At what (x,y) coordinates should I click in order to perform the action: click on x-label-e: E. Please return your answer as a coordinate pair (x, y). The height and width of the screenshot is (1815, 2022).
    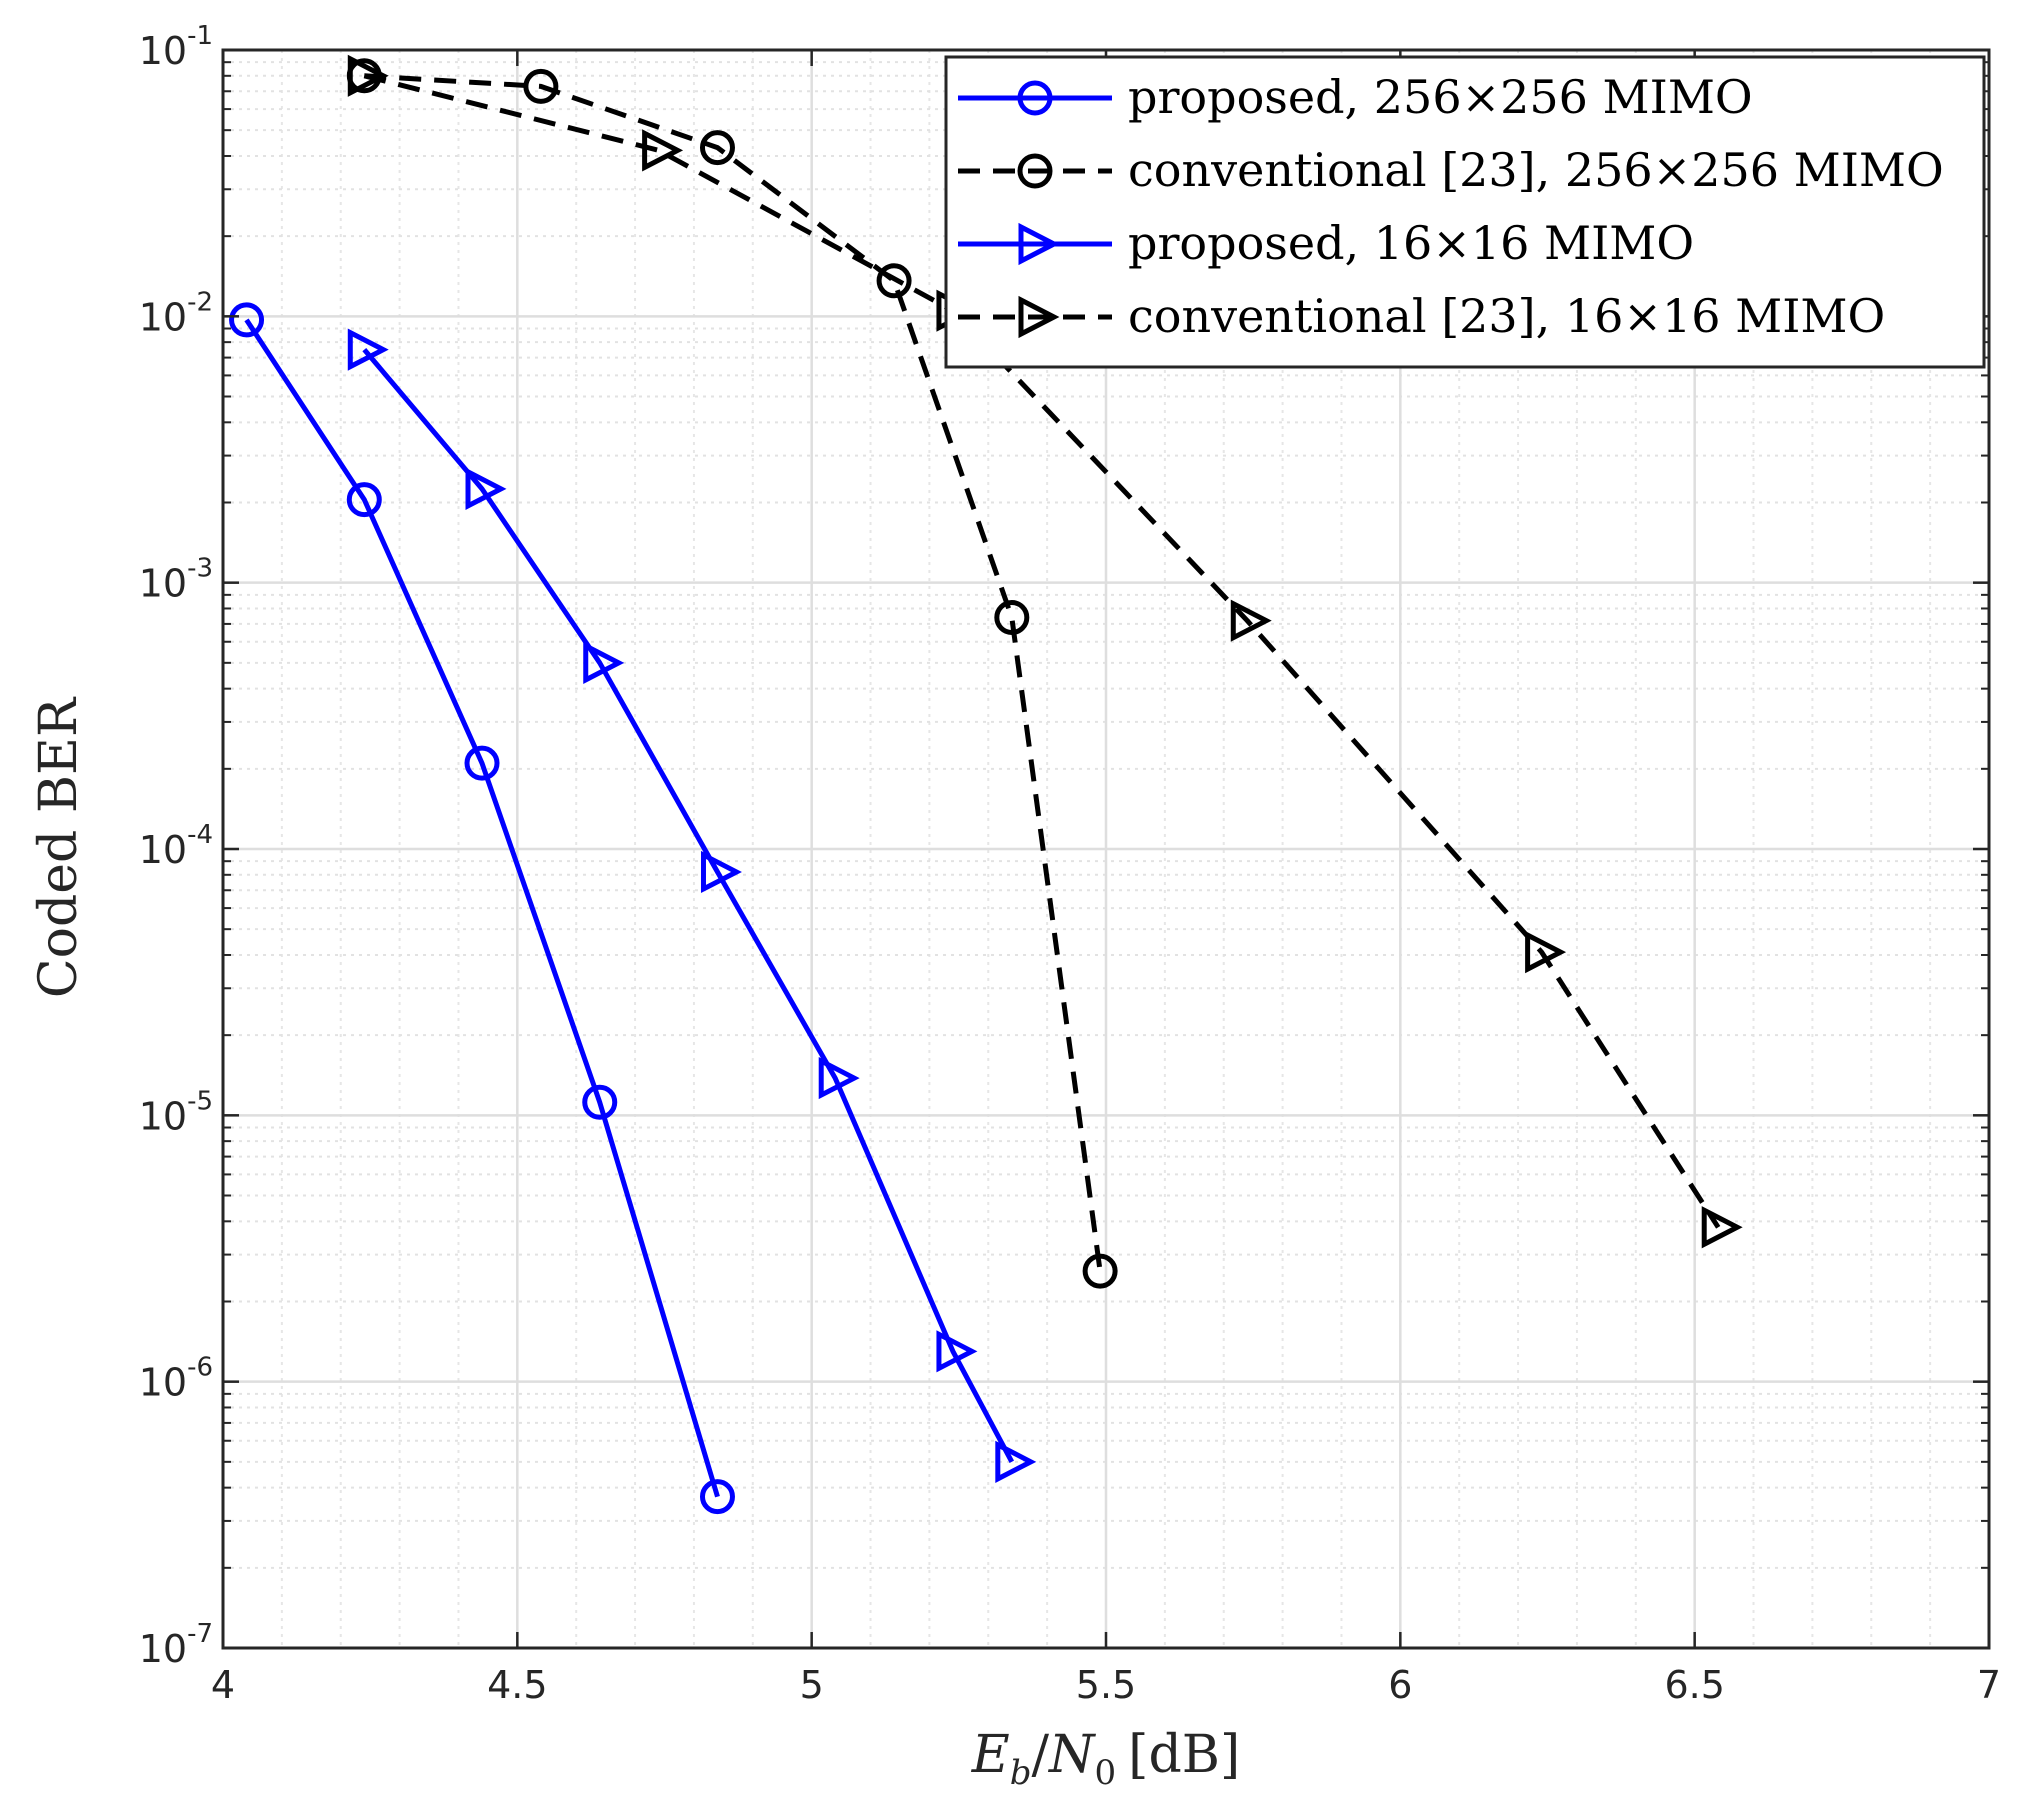
    Looking at the image, I should click on (990, 1755).